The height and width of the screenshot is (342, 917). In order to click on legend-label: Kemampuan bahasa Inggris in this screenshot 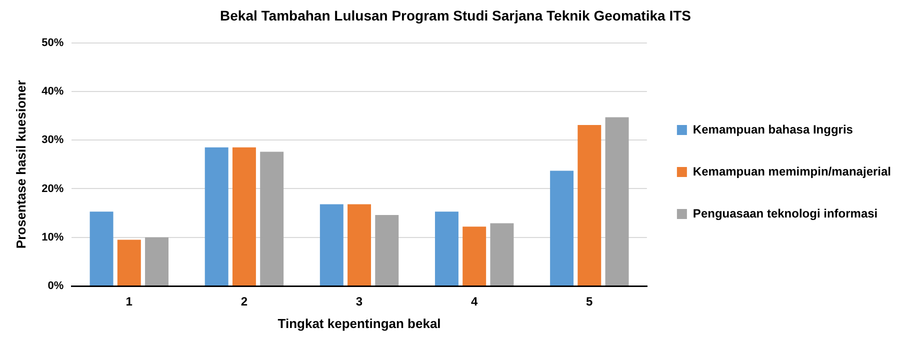, I will do `click(773, 129)`.